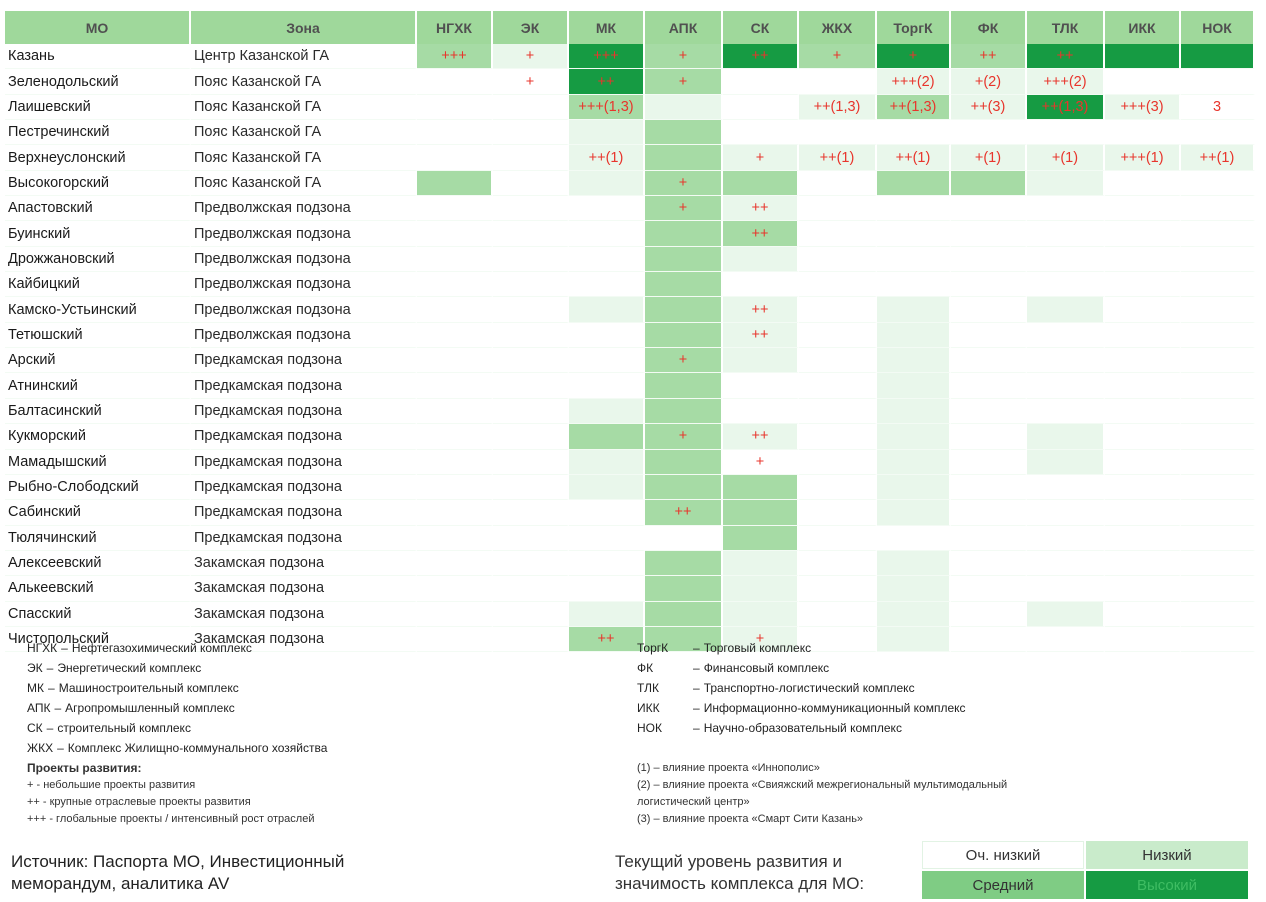 The height and width of the screenshot is (902, 1266). Describe the element at coordinates (98, 361) in the screenshot. I see `mo-name: Арский` at that location.